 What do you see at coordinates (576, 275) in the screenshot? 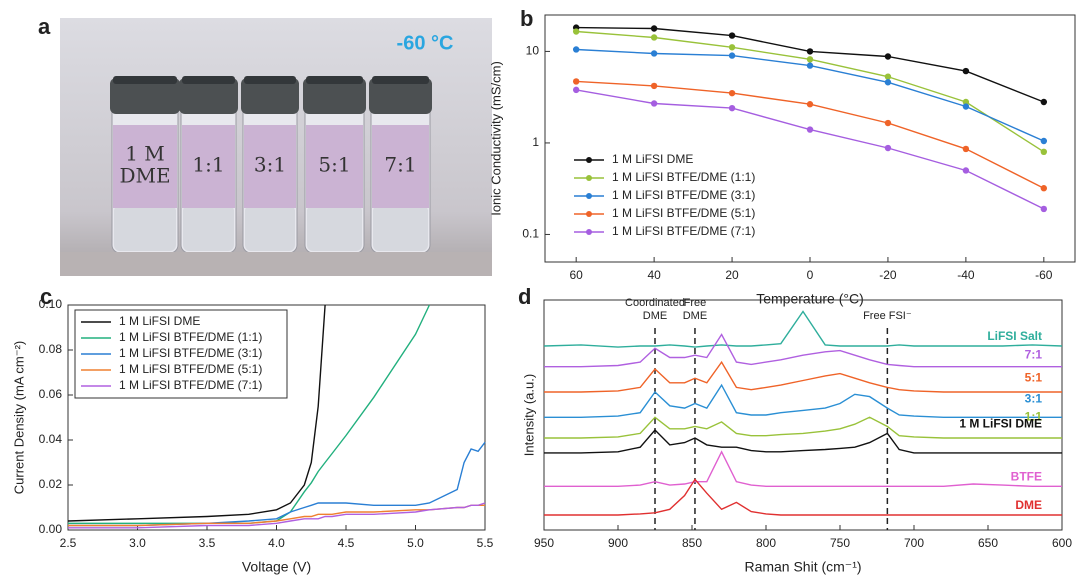
I see `x-tick-label: 60` at bounding box center [576, 275].